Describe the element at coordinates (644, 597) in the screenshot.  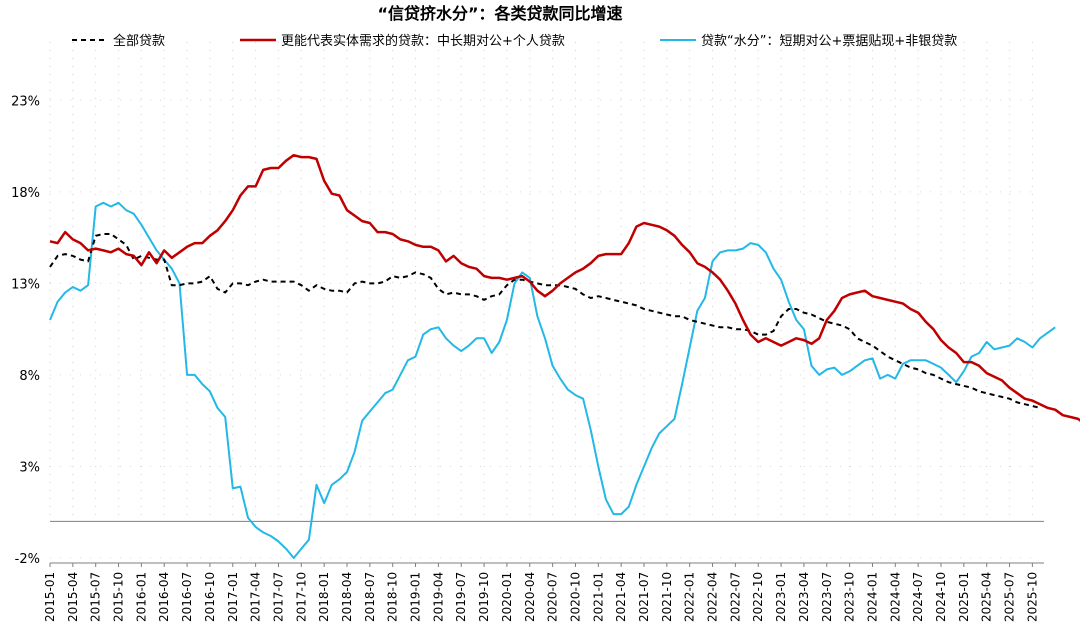
I see `x-tick-label: 2021-07` at that location.